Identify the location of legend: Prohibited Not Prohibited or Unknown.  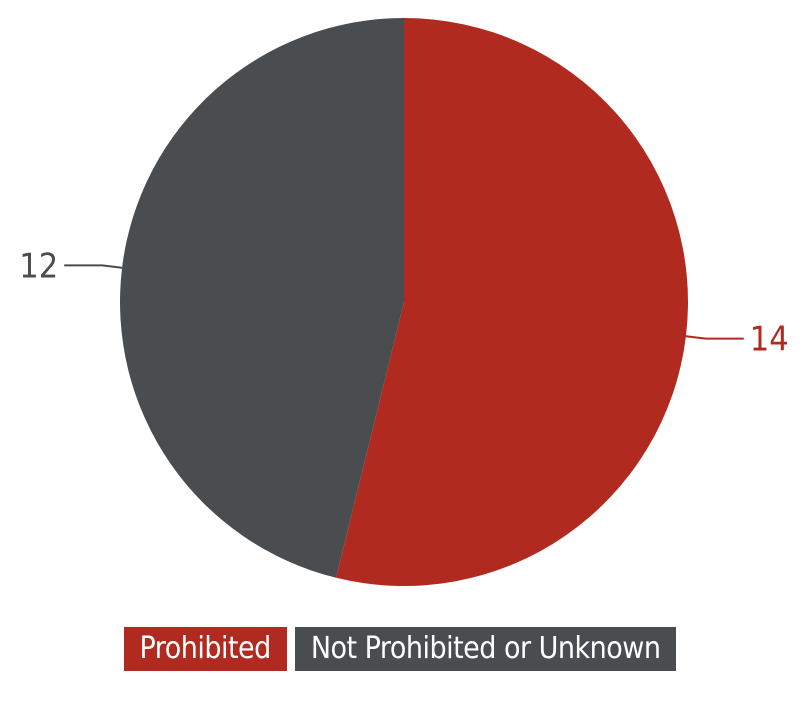
(400, 649).